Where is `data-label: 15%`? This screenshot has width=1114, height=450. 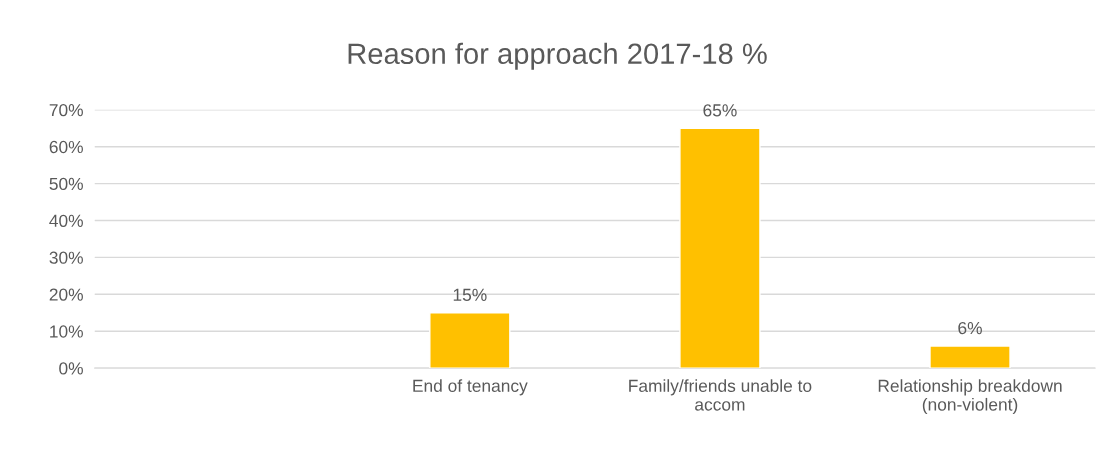
data-label: 15% is located at coordinates (470, 294).